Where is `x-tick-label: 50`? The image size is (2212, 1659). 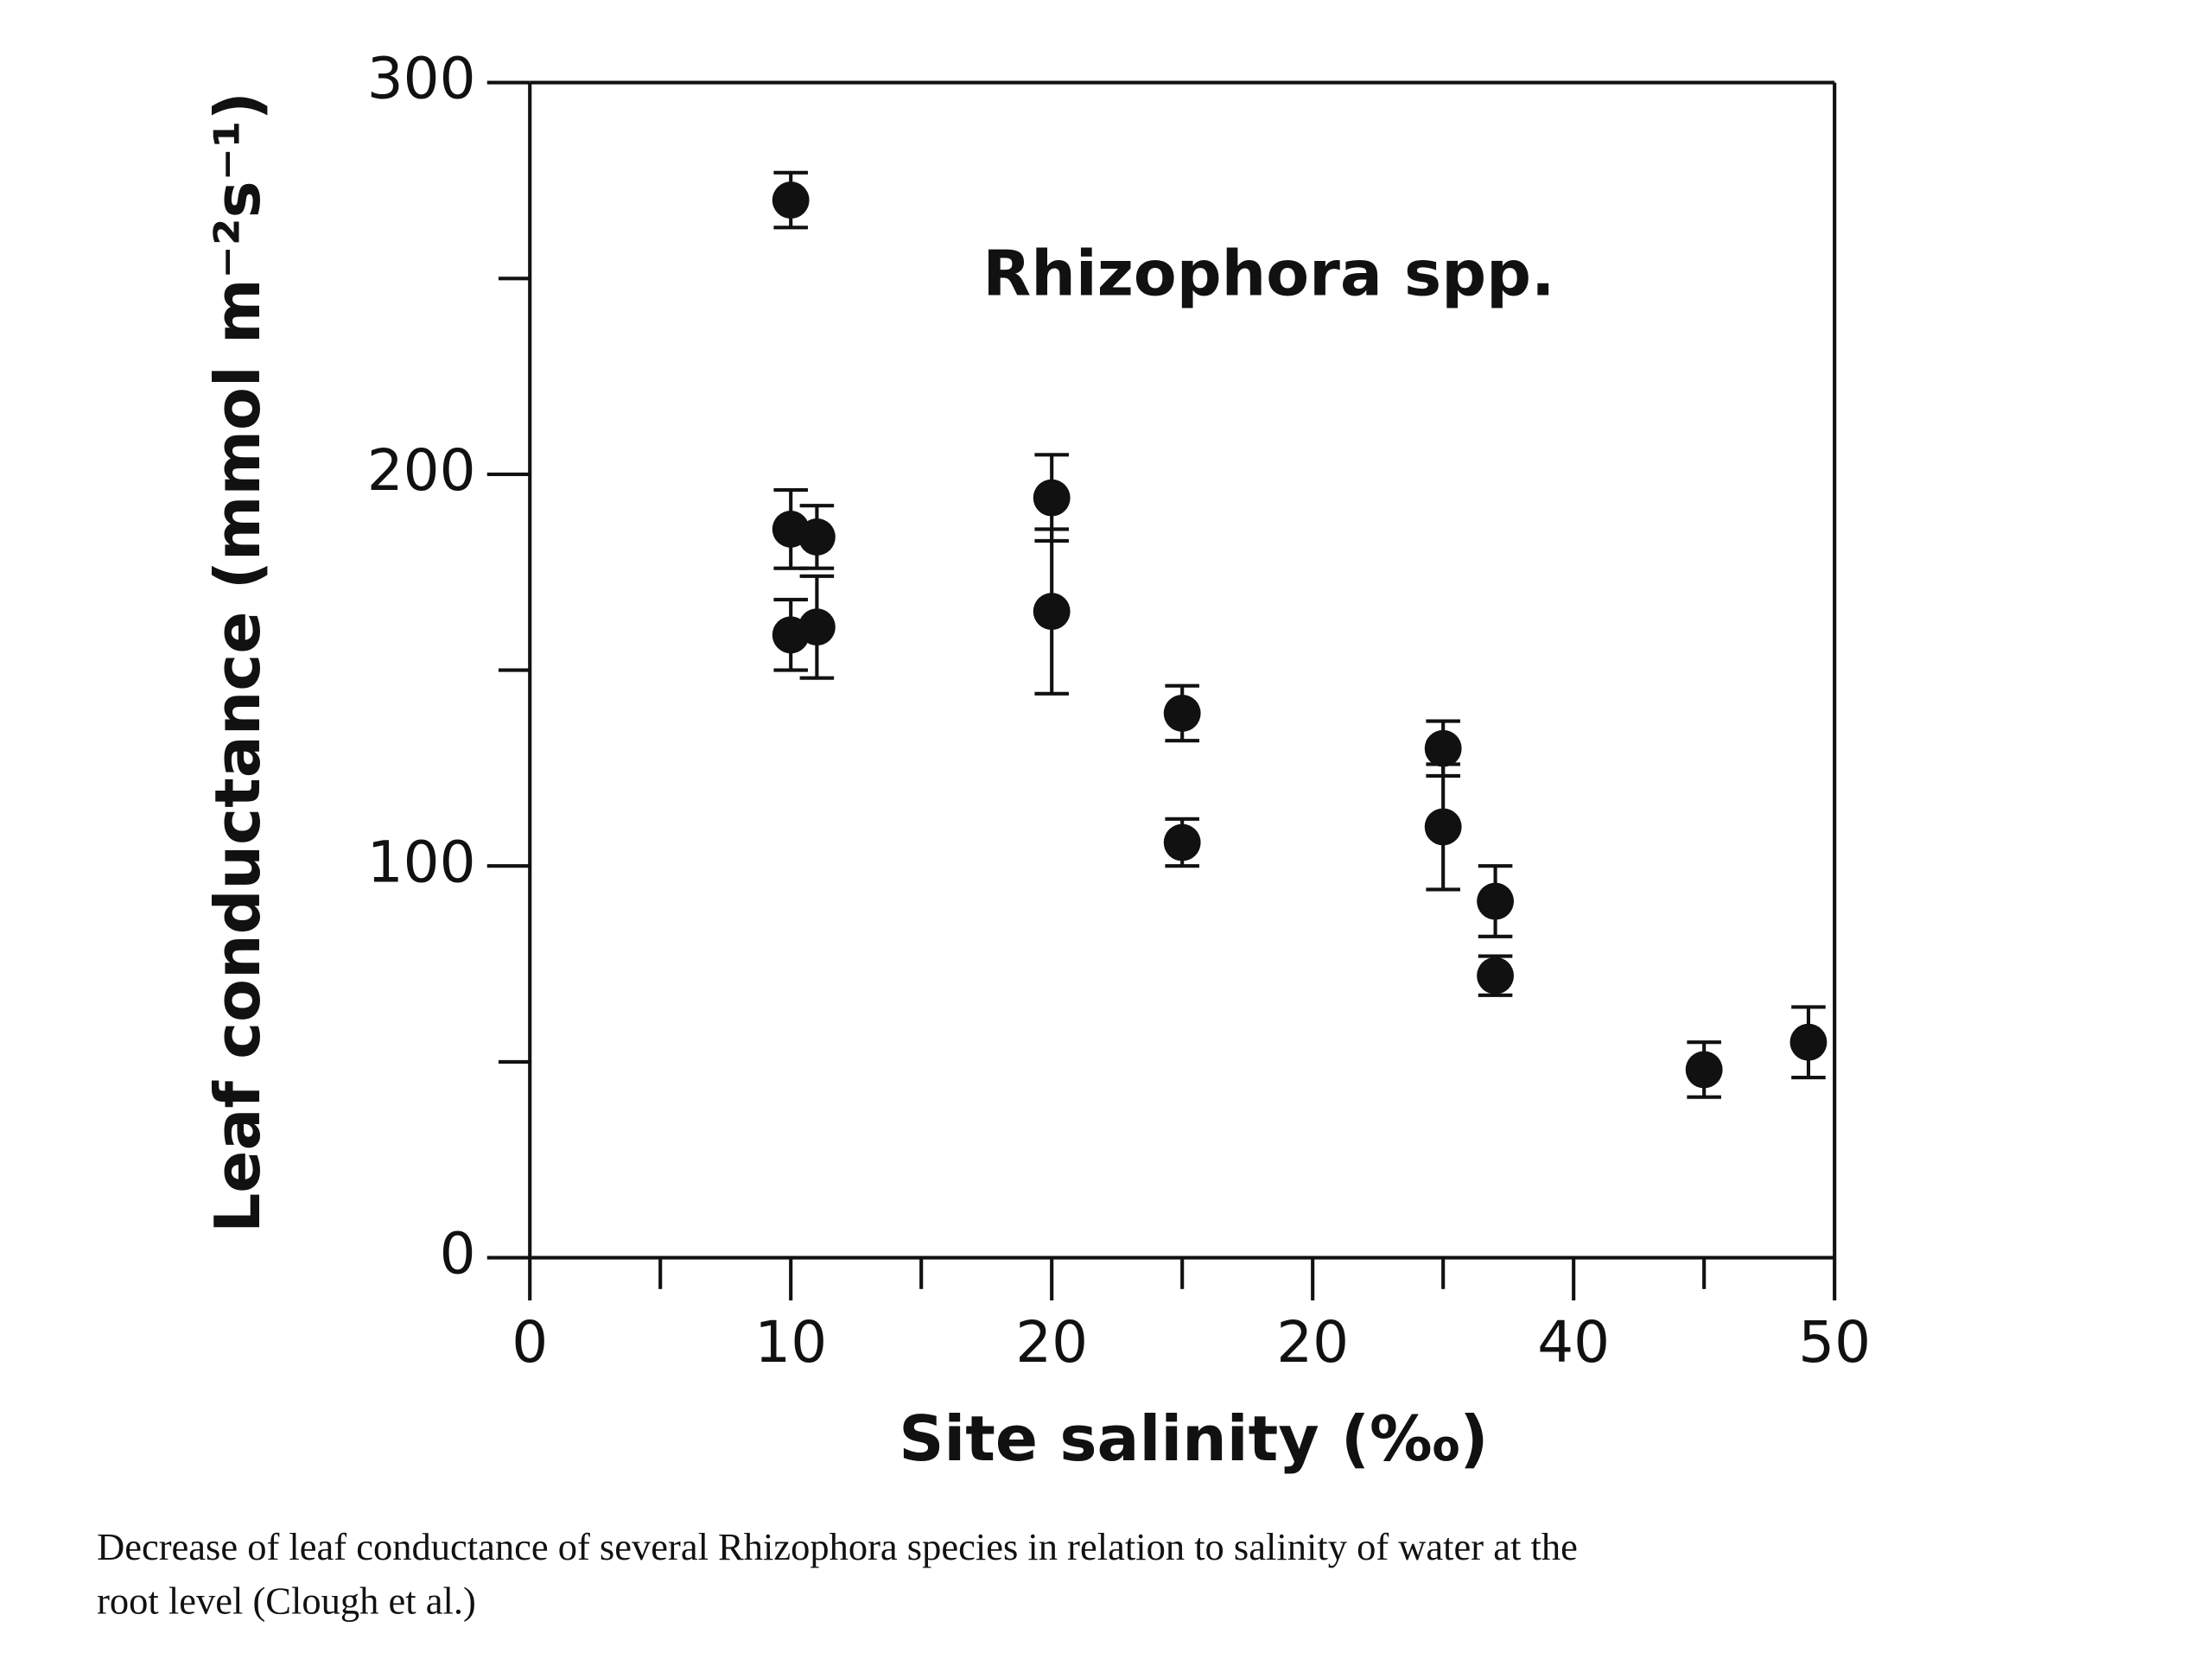 x-tick-label: 50 is located at coordinates (1835, 1342).